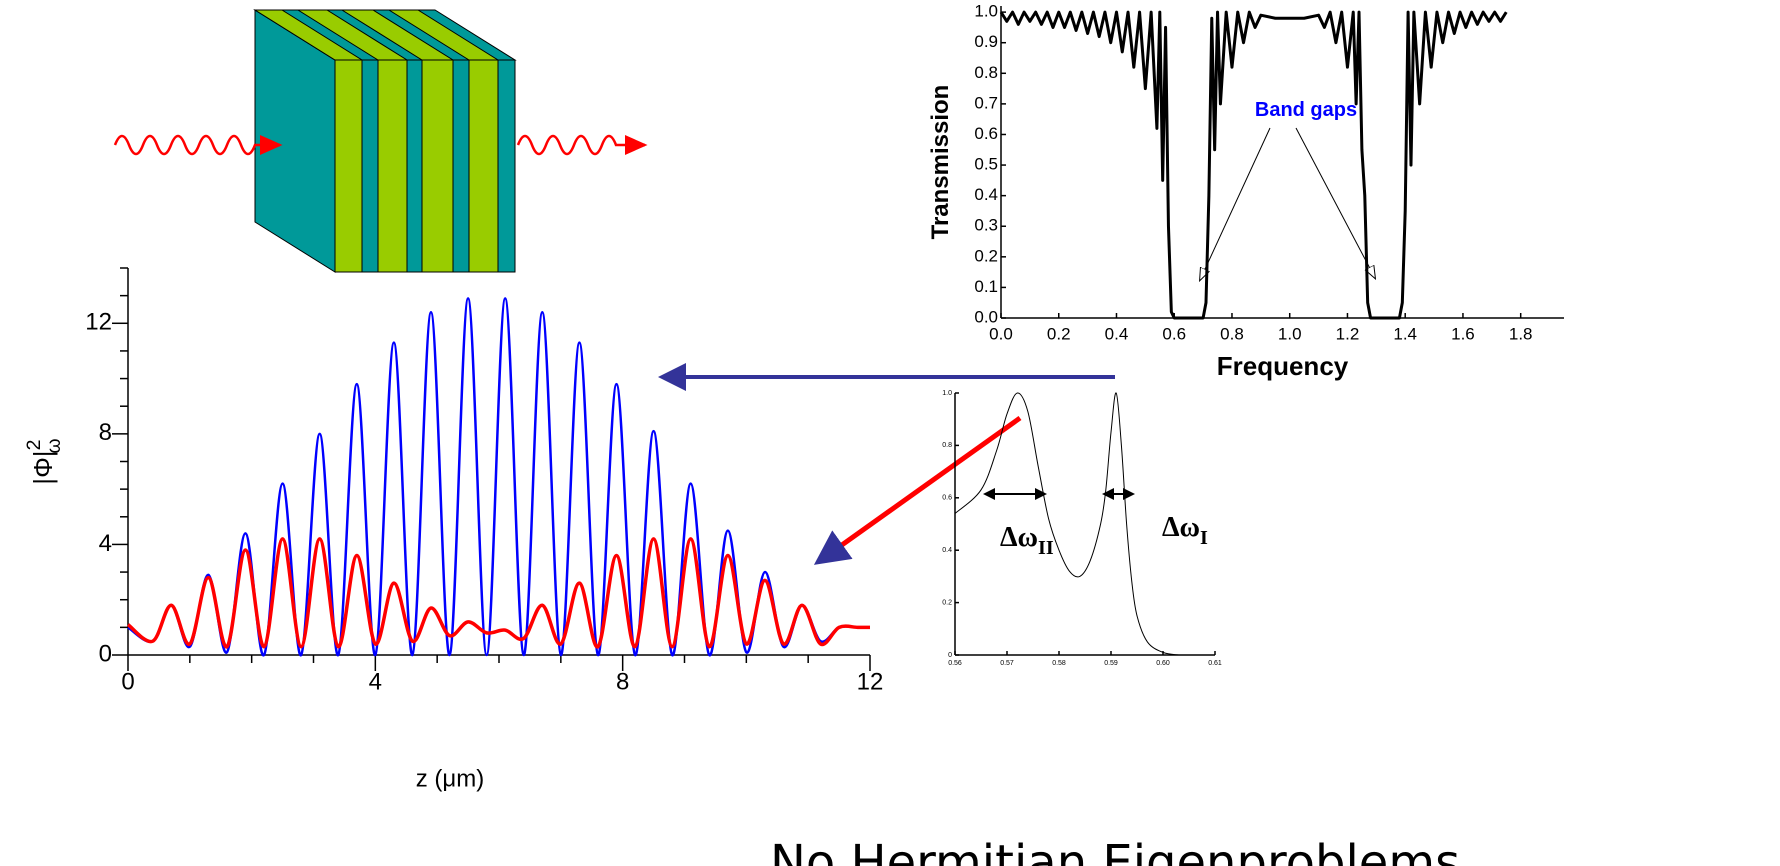 The height and width of the screenshot is (866, 1780). What do you see at coordinates (1174, 333) in the screenshot?
I see `x-tick-label: 0.6` at bounding box center [1174, 333].